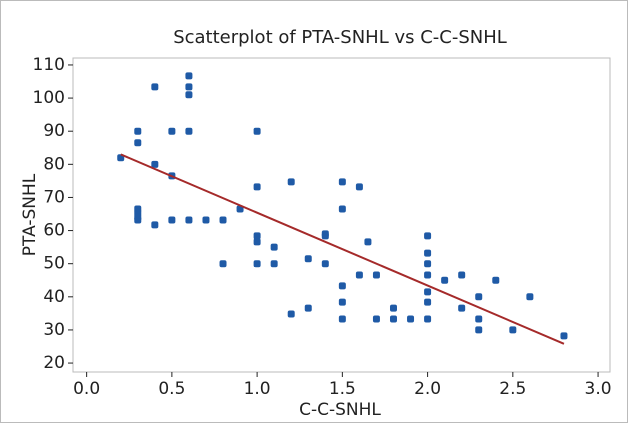 The width and height of the screenshot is (628, 423). What do you see at coordinates (340, 410) in the screenshot?
I see `x-axis-label: C-C-SNHL` at bounding box center [340, 410].